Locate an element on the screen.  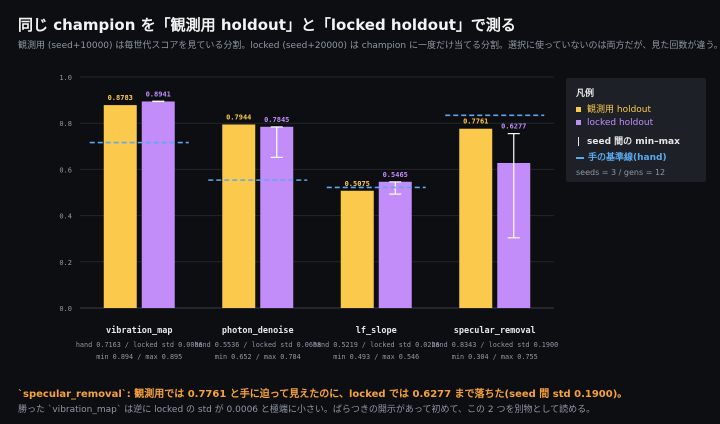
stats-hand-std: hand 0.8343 / locked std 0.1900 is located at coordinates (494, 345).